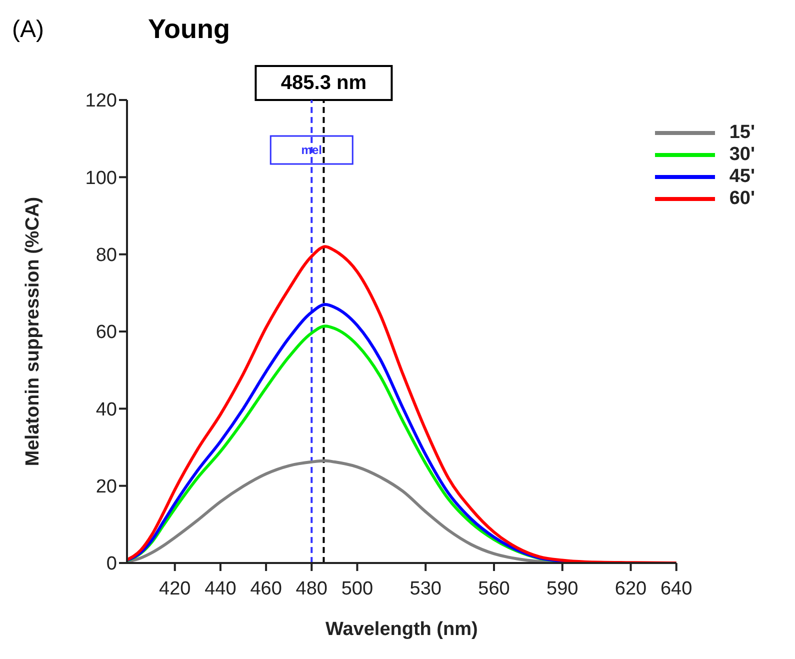  Describe the element at coordinates (101, 101) in the screenshot. I see `y-tick-label: 120` at that location.